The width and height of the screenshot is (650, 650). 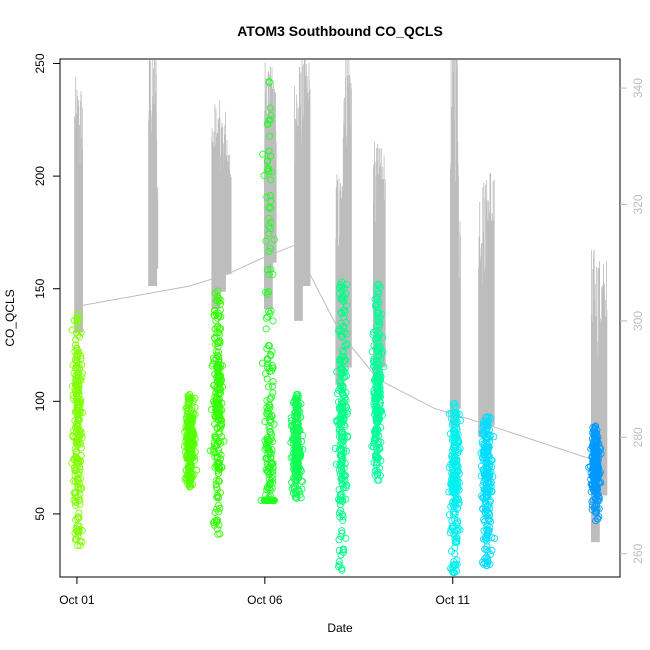 What do you see at coordinates (10, 317) in the screenshot?
I see `y-axis-label: CO_QCLS` at bounding box center [10, 317].